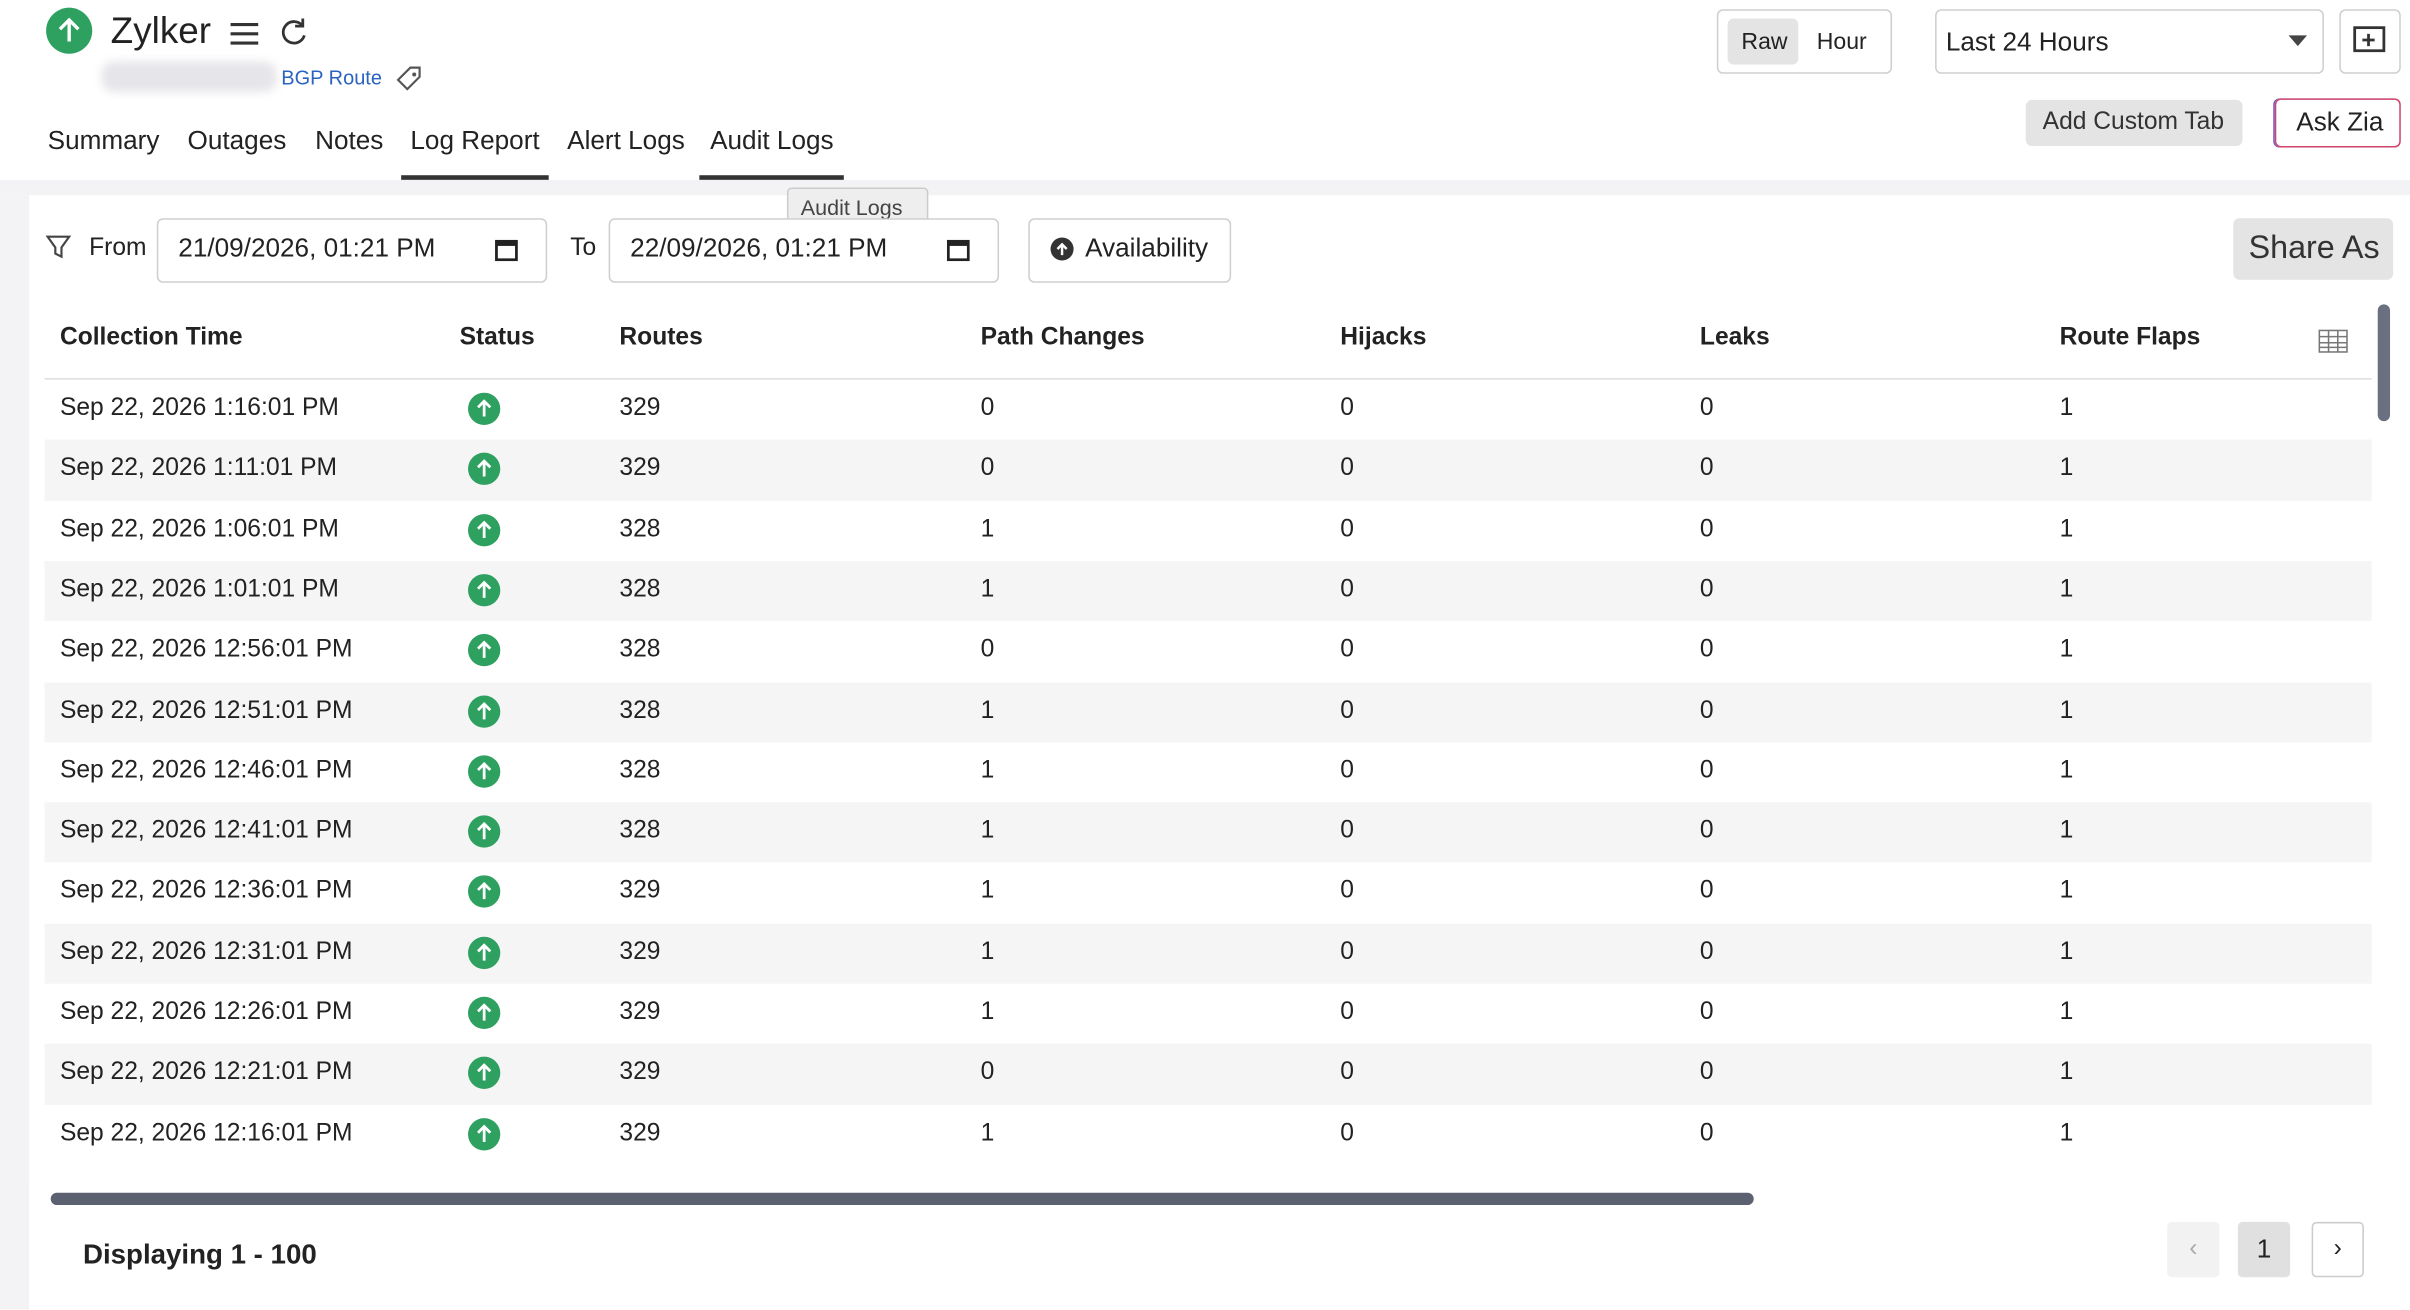 This screenshot has width=2410, height=1310. I want to click on toggle-raw: Raw, so click(1764, 42).